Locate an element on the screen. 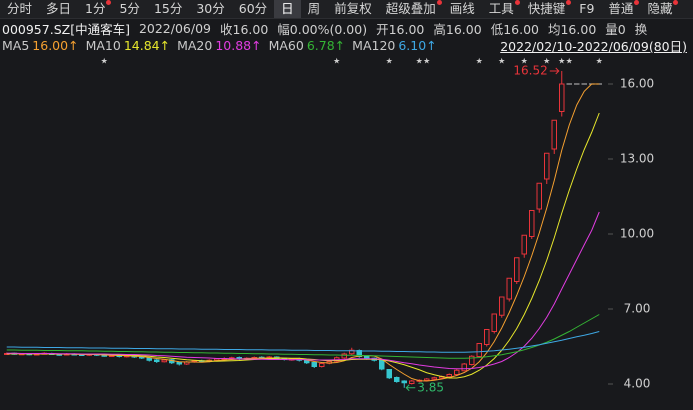 This screenshot has height=410, width=693. toolbar-button: 普通 is located at coordinates (620, 9).